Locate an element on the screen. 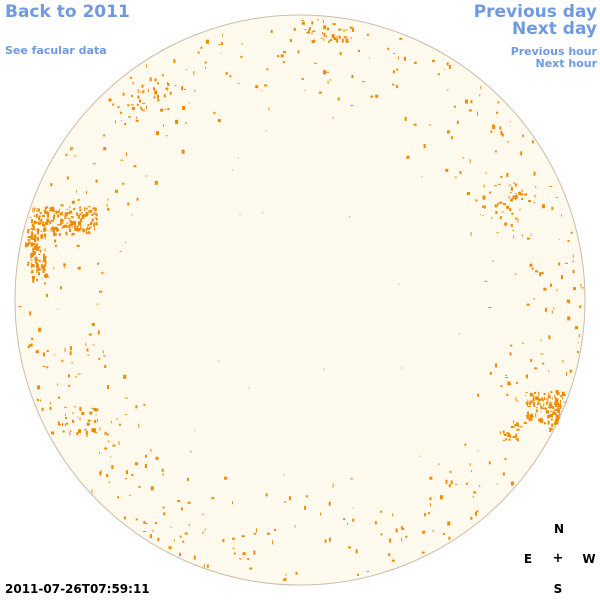 Image resolution: width=600 pixels, height=600 pixels. next-hour-link: Next hour is located at coordinates (566, 63).